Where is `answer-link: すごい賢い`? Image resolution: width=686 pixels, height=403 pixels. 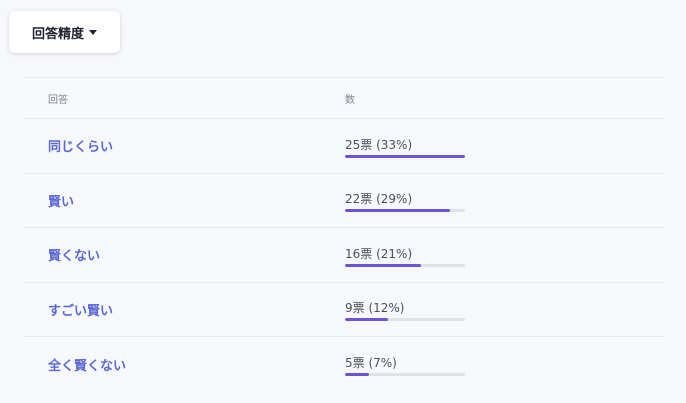 answer-link: すごい賢い is located at coordinates (81, 311).